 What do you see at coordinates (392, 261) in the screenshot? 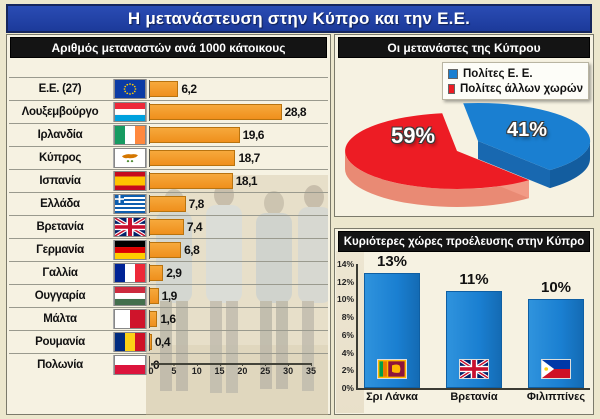
I see `percent-label: 13%` at bounding box center [392, 261].